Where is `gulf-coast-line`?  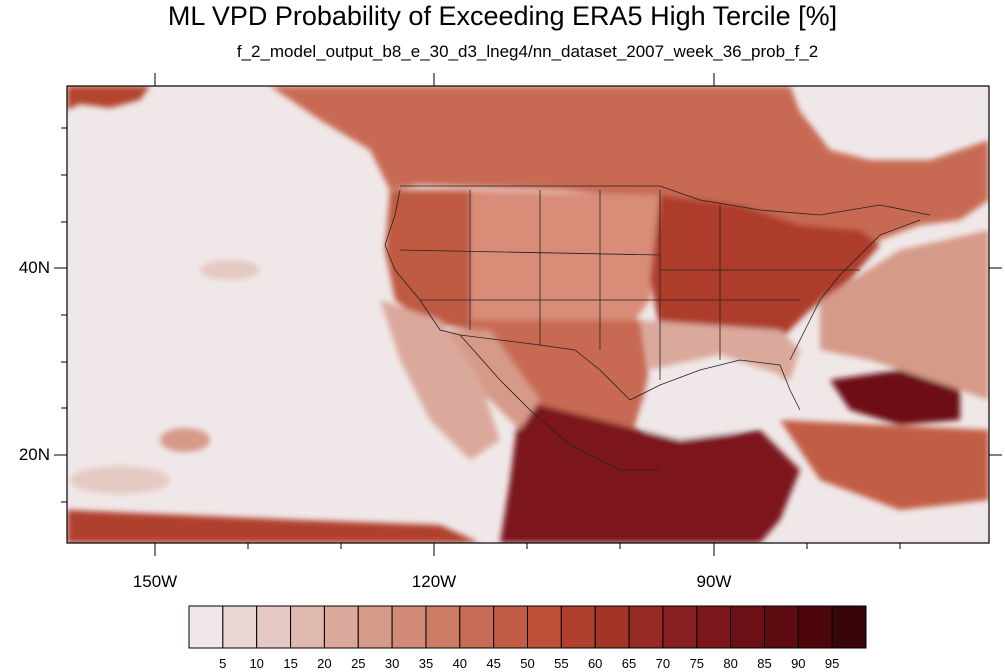
gulf-coast-line is located at coordinates (715, 385).